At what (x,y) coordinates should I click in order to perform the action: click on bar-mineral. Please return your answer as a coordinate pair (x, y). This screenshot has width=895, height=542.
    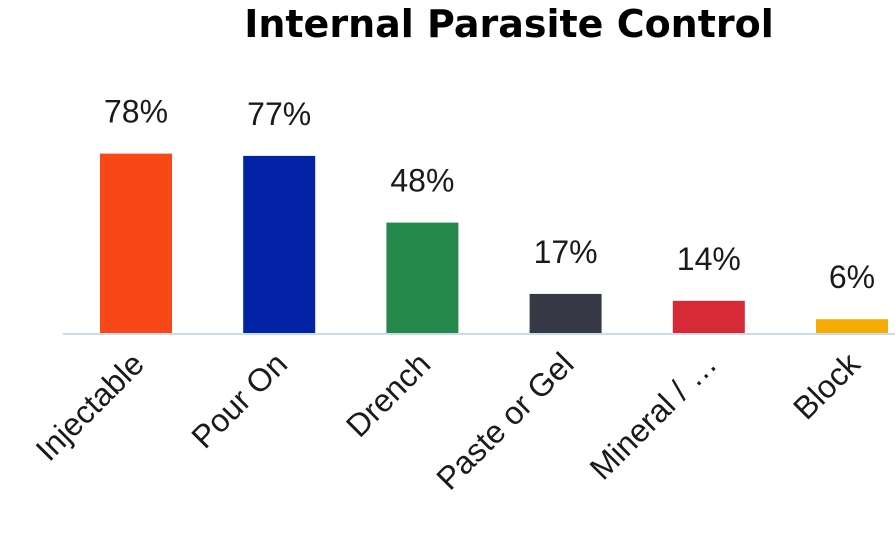
    Looking at the image, I should click on (708, 316).